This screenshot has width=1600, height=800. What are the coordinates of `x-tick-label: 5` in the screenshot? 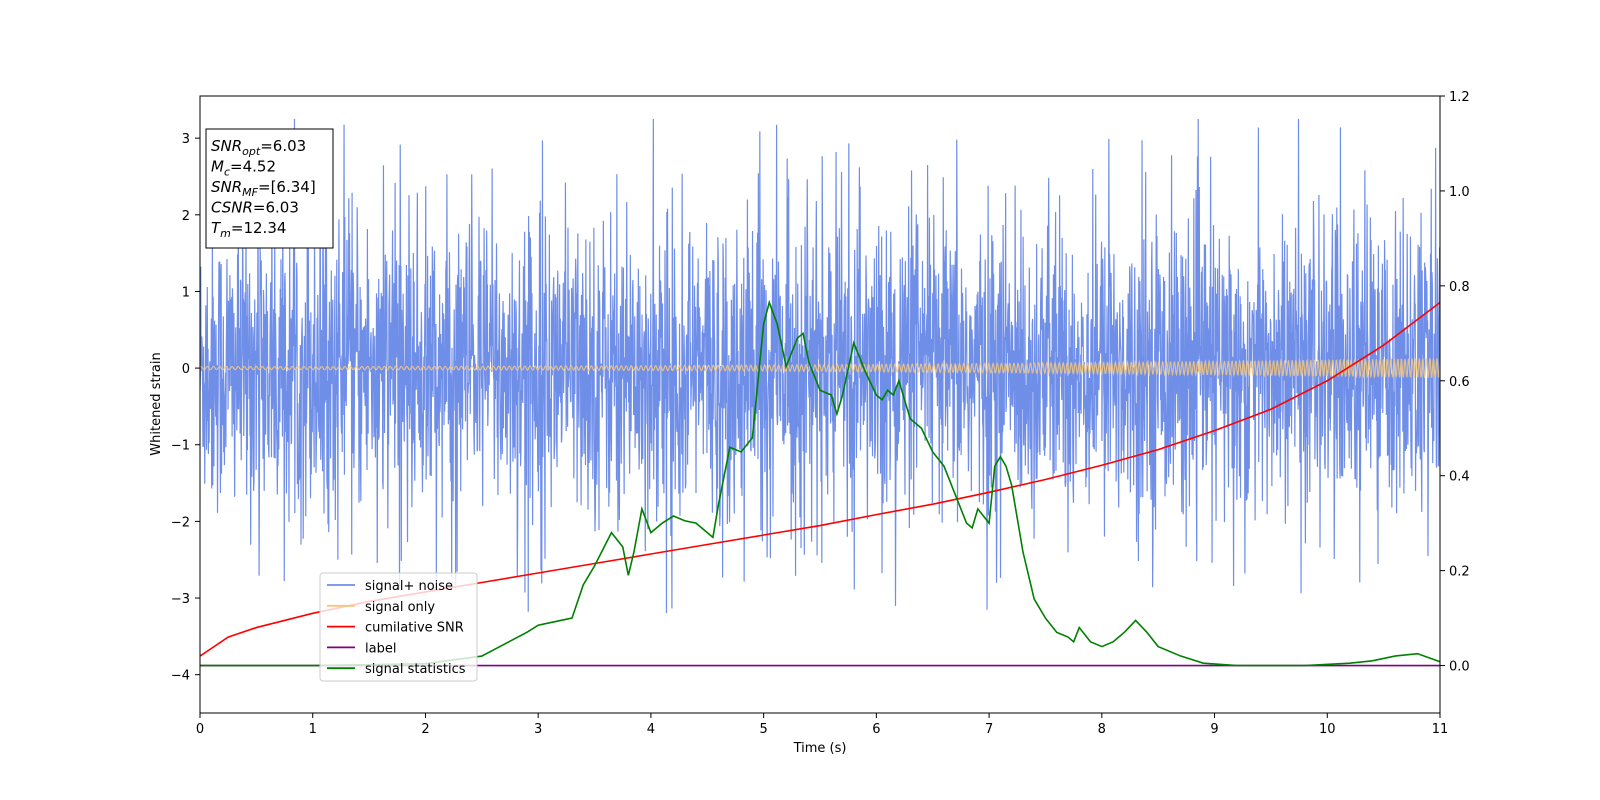 It's located at (763, 729).